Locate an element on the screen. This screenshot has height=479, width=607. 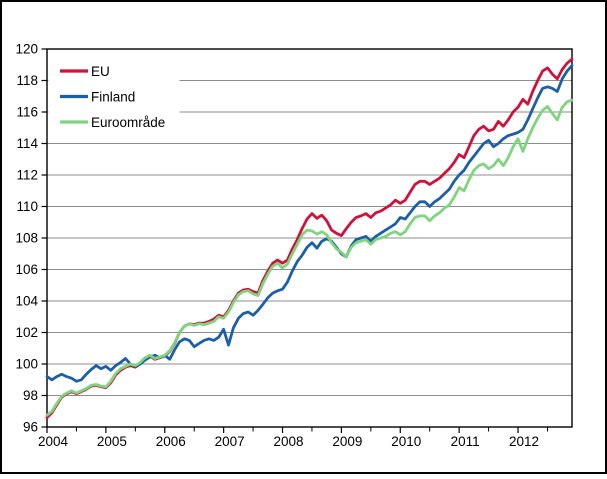
x-tick-label: 2011 is located at coordinates (465, 441).